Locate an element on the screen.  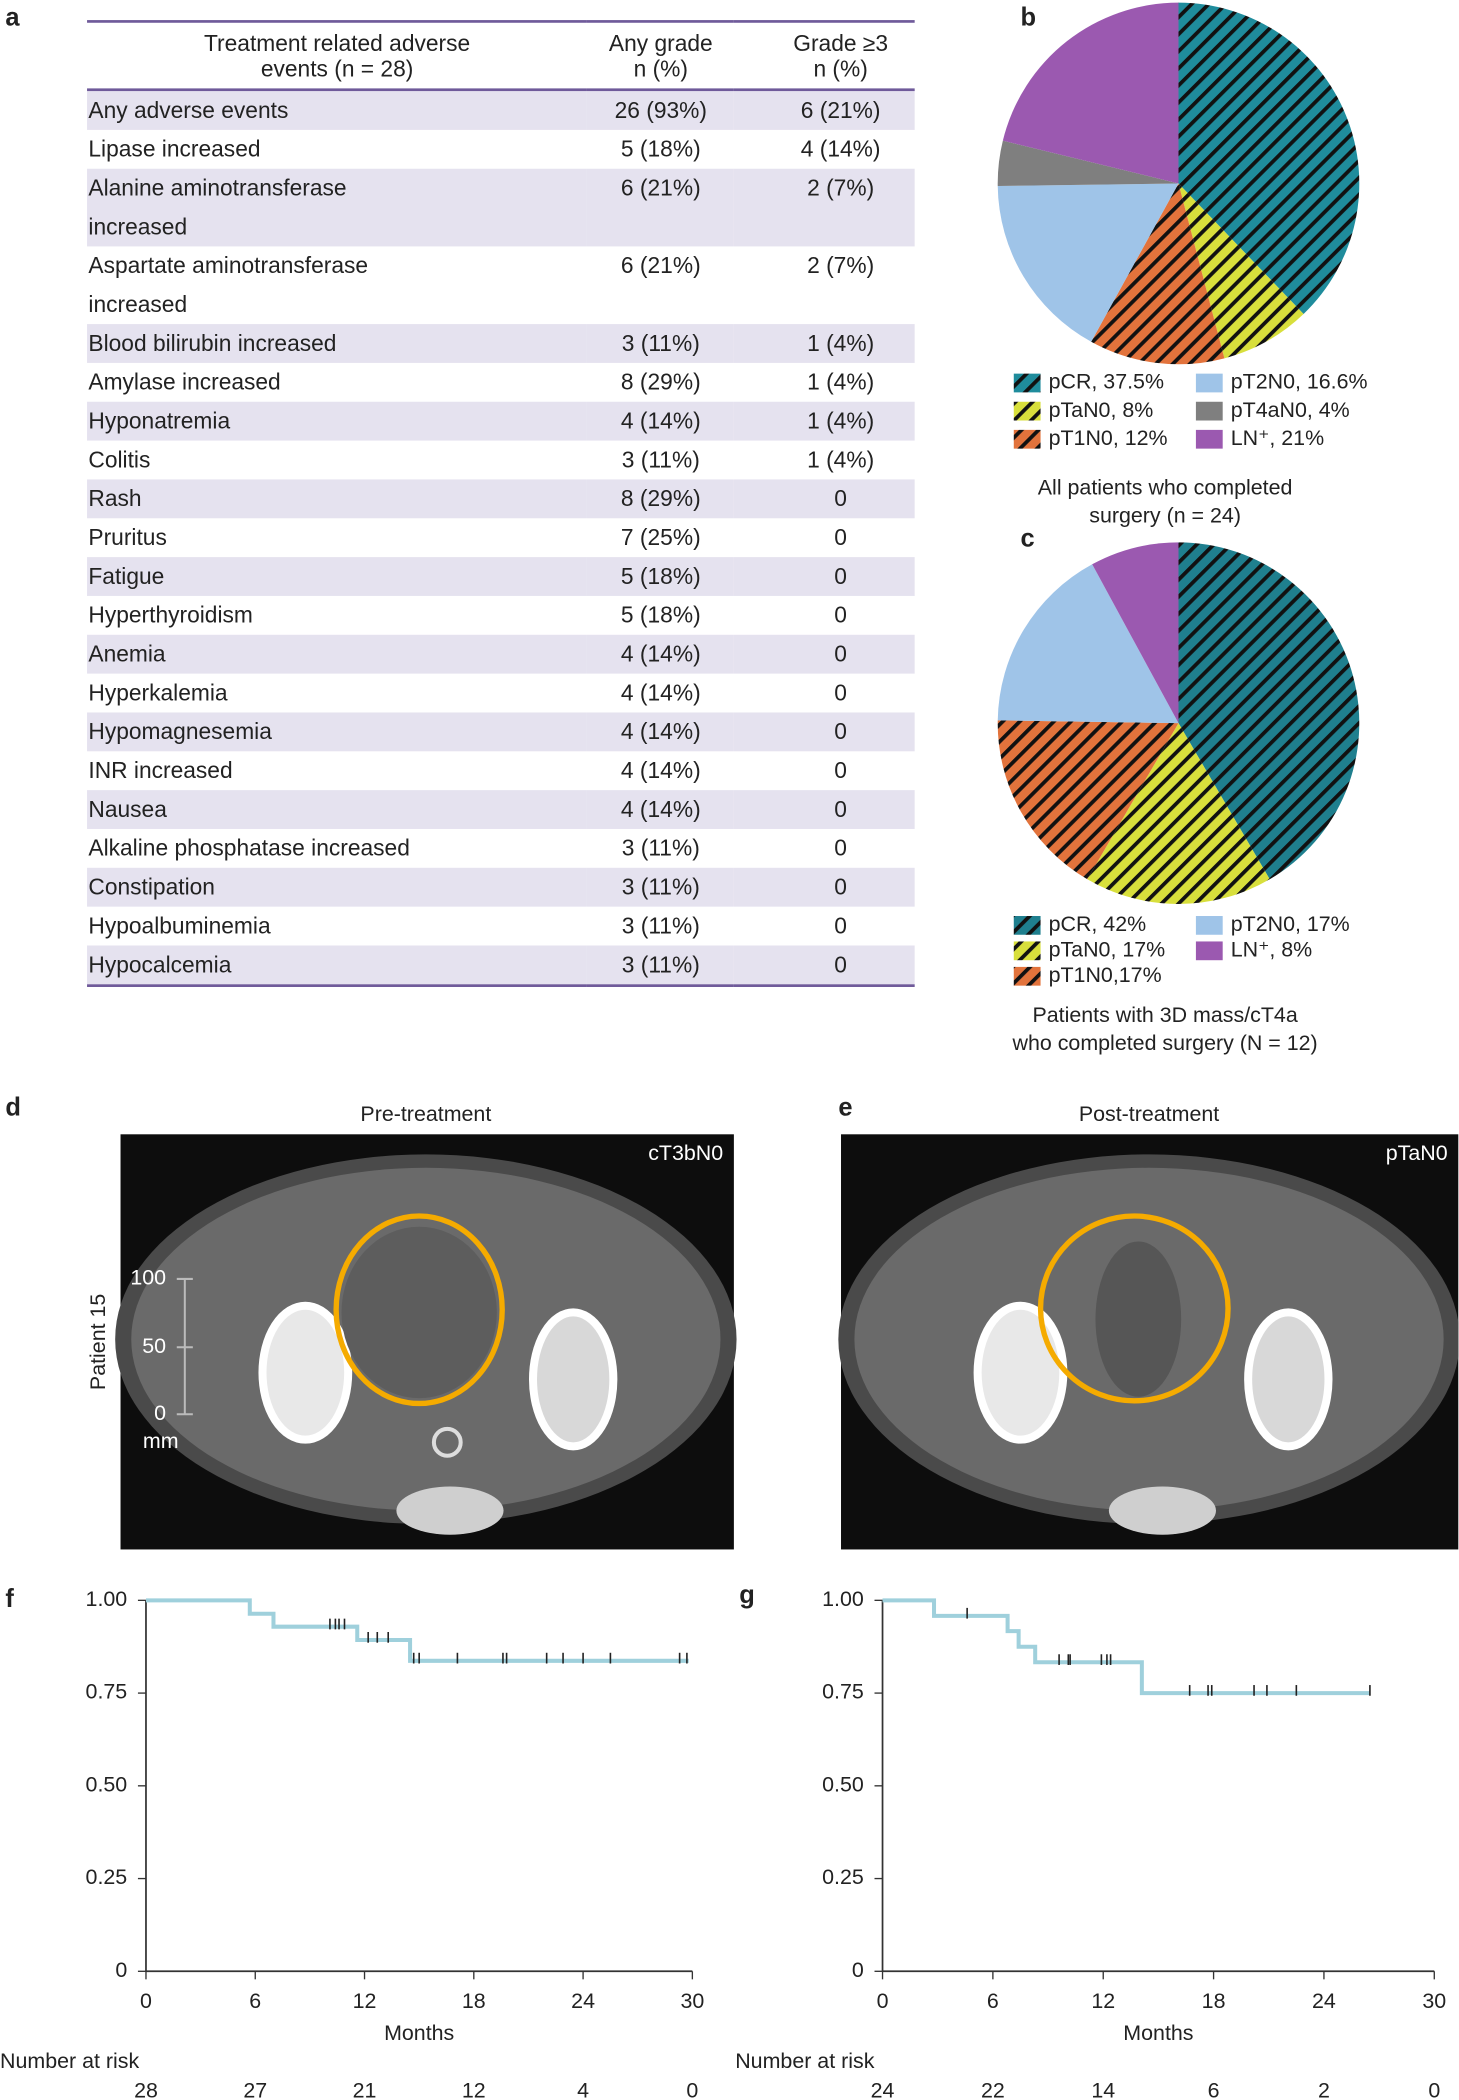
cell-text: Fatigue is located at coordinates (126, 576).